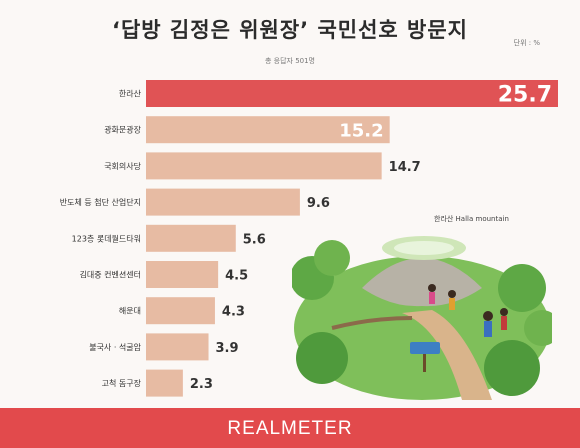 This screenshot has height=448, width=580. What do you see at coordinates (290, 30) in the screenshot?
I see `chart-title: ‘답방 김정은 위원장’ 국민선호 방문지` at bounding box center [290, 30].